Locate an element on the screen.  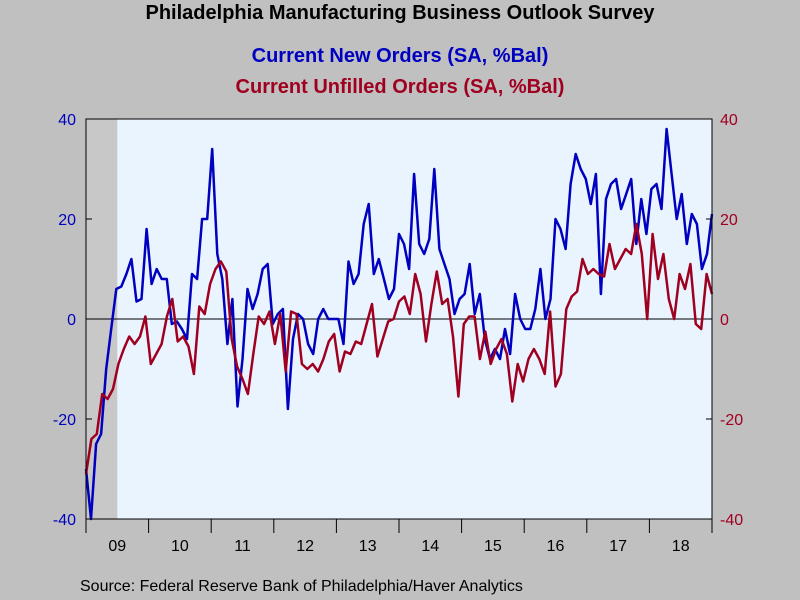
y-right-tick-label: 40 is located at coordinates (729, 120).